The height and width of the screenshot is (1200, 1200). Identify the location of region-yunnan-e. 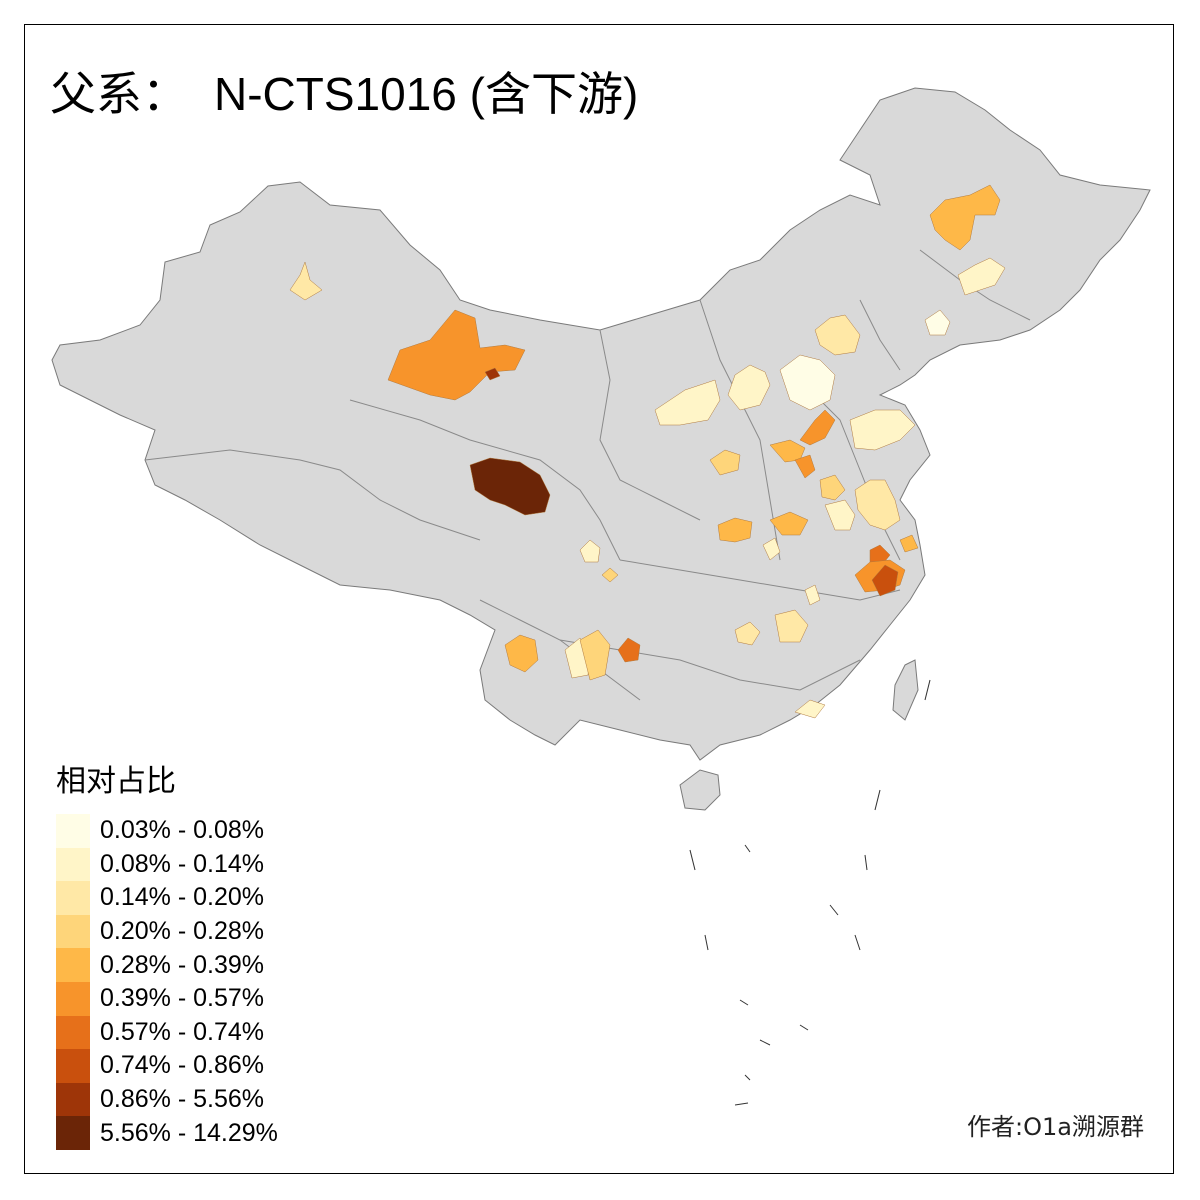
(595, 655).